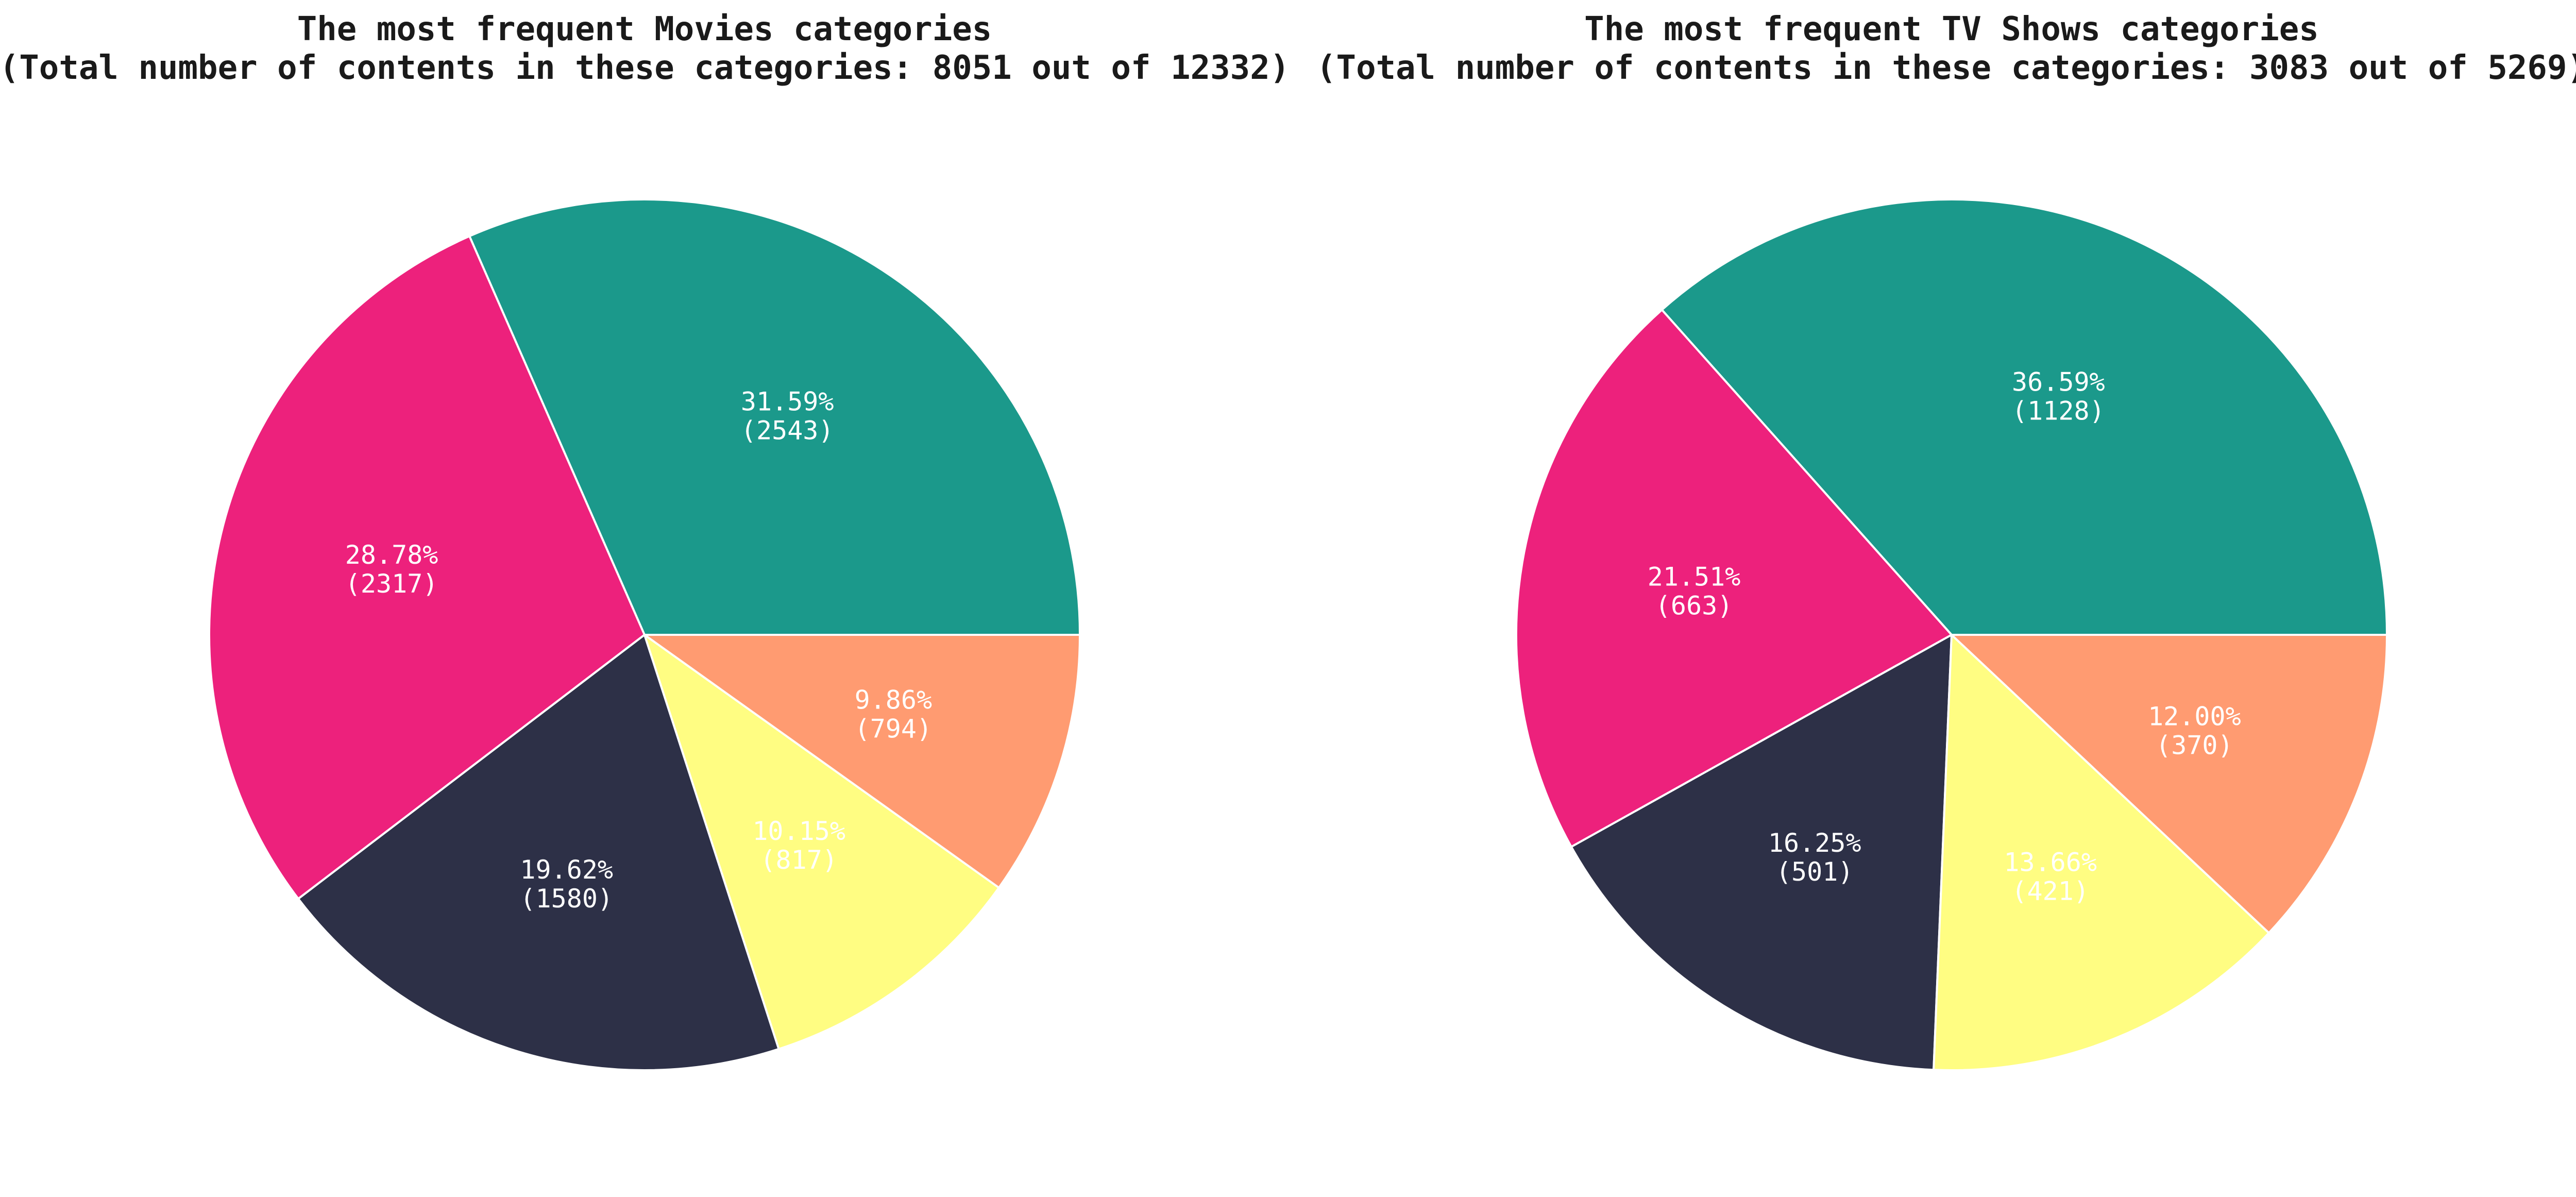  Describe the element at coordinates (2058, 411) in the screenshot. I see `tvshows-slice-1-count-label: (1128)` at that location.